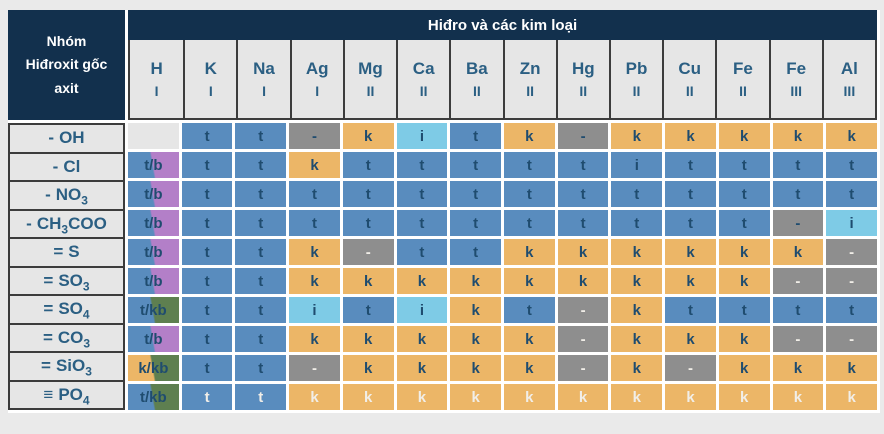 The image size is (884, 434). Describe the element at coordinates (583, 68) in the screenshot. I see `column-symbol: Hg` at that location.